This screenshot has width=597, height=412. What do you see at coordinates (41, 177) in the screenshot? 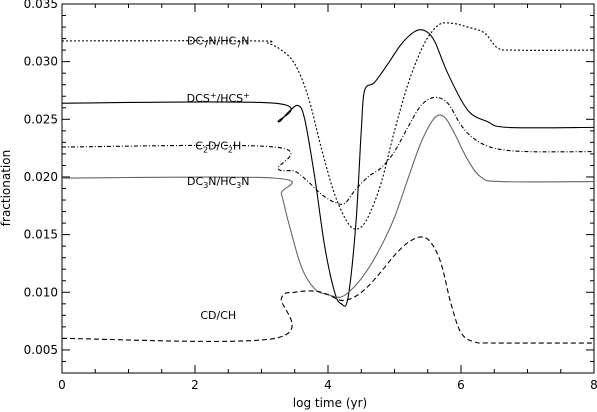
I see `y-tick-label: 0.020` at bounding box center [41, 177].